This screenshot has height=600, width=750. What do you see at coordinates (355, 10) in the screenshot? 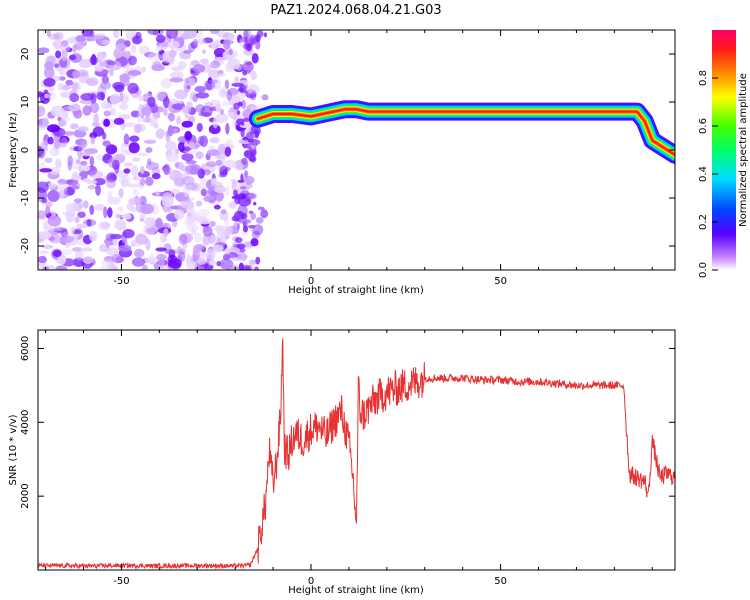
I see `figure-title: PAZ1.2024.068.04.21.G03` at bounding box center [355, 10].